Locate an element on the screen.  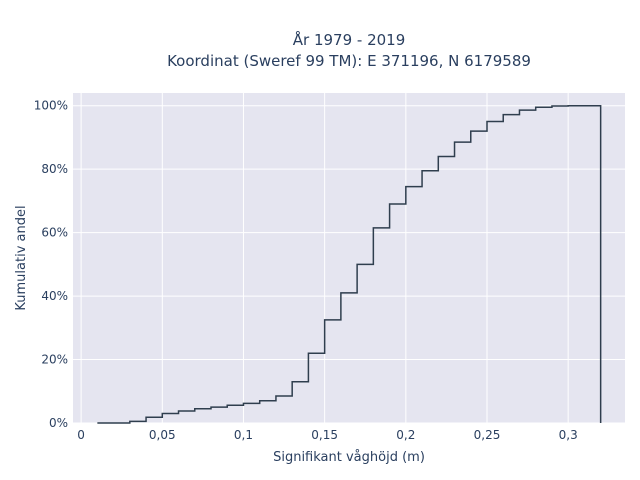
y-tick-labels: 0% 20% 40% 60% 80% 100% is located at coordinates (51, 264).